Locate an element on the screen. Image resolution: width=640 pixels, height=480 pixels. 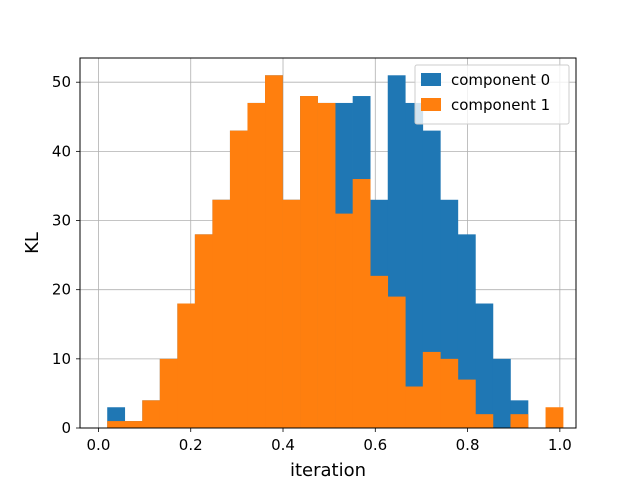
x-tick-label: 1.0 is located at coordinates (560, 445).